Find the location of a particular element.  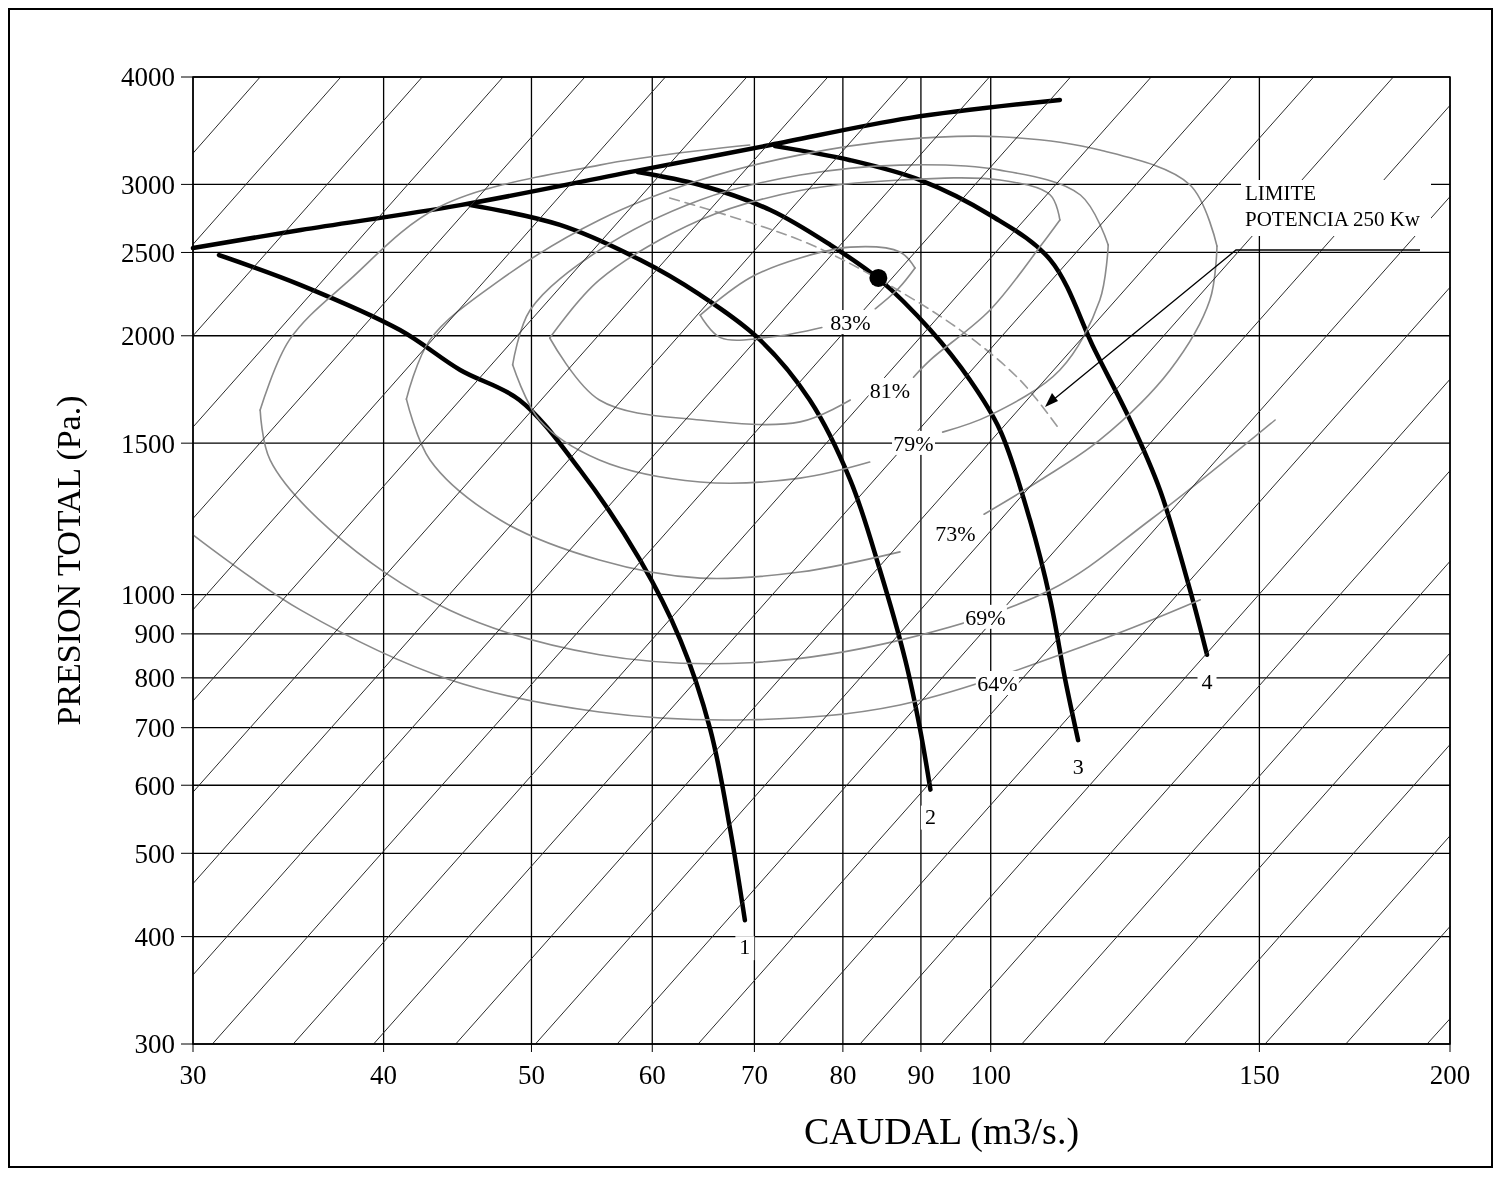

y-tick-label: 800 is located at coordinates (154, 678).